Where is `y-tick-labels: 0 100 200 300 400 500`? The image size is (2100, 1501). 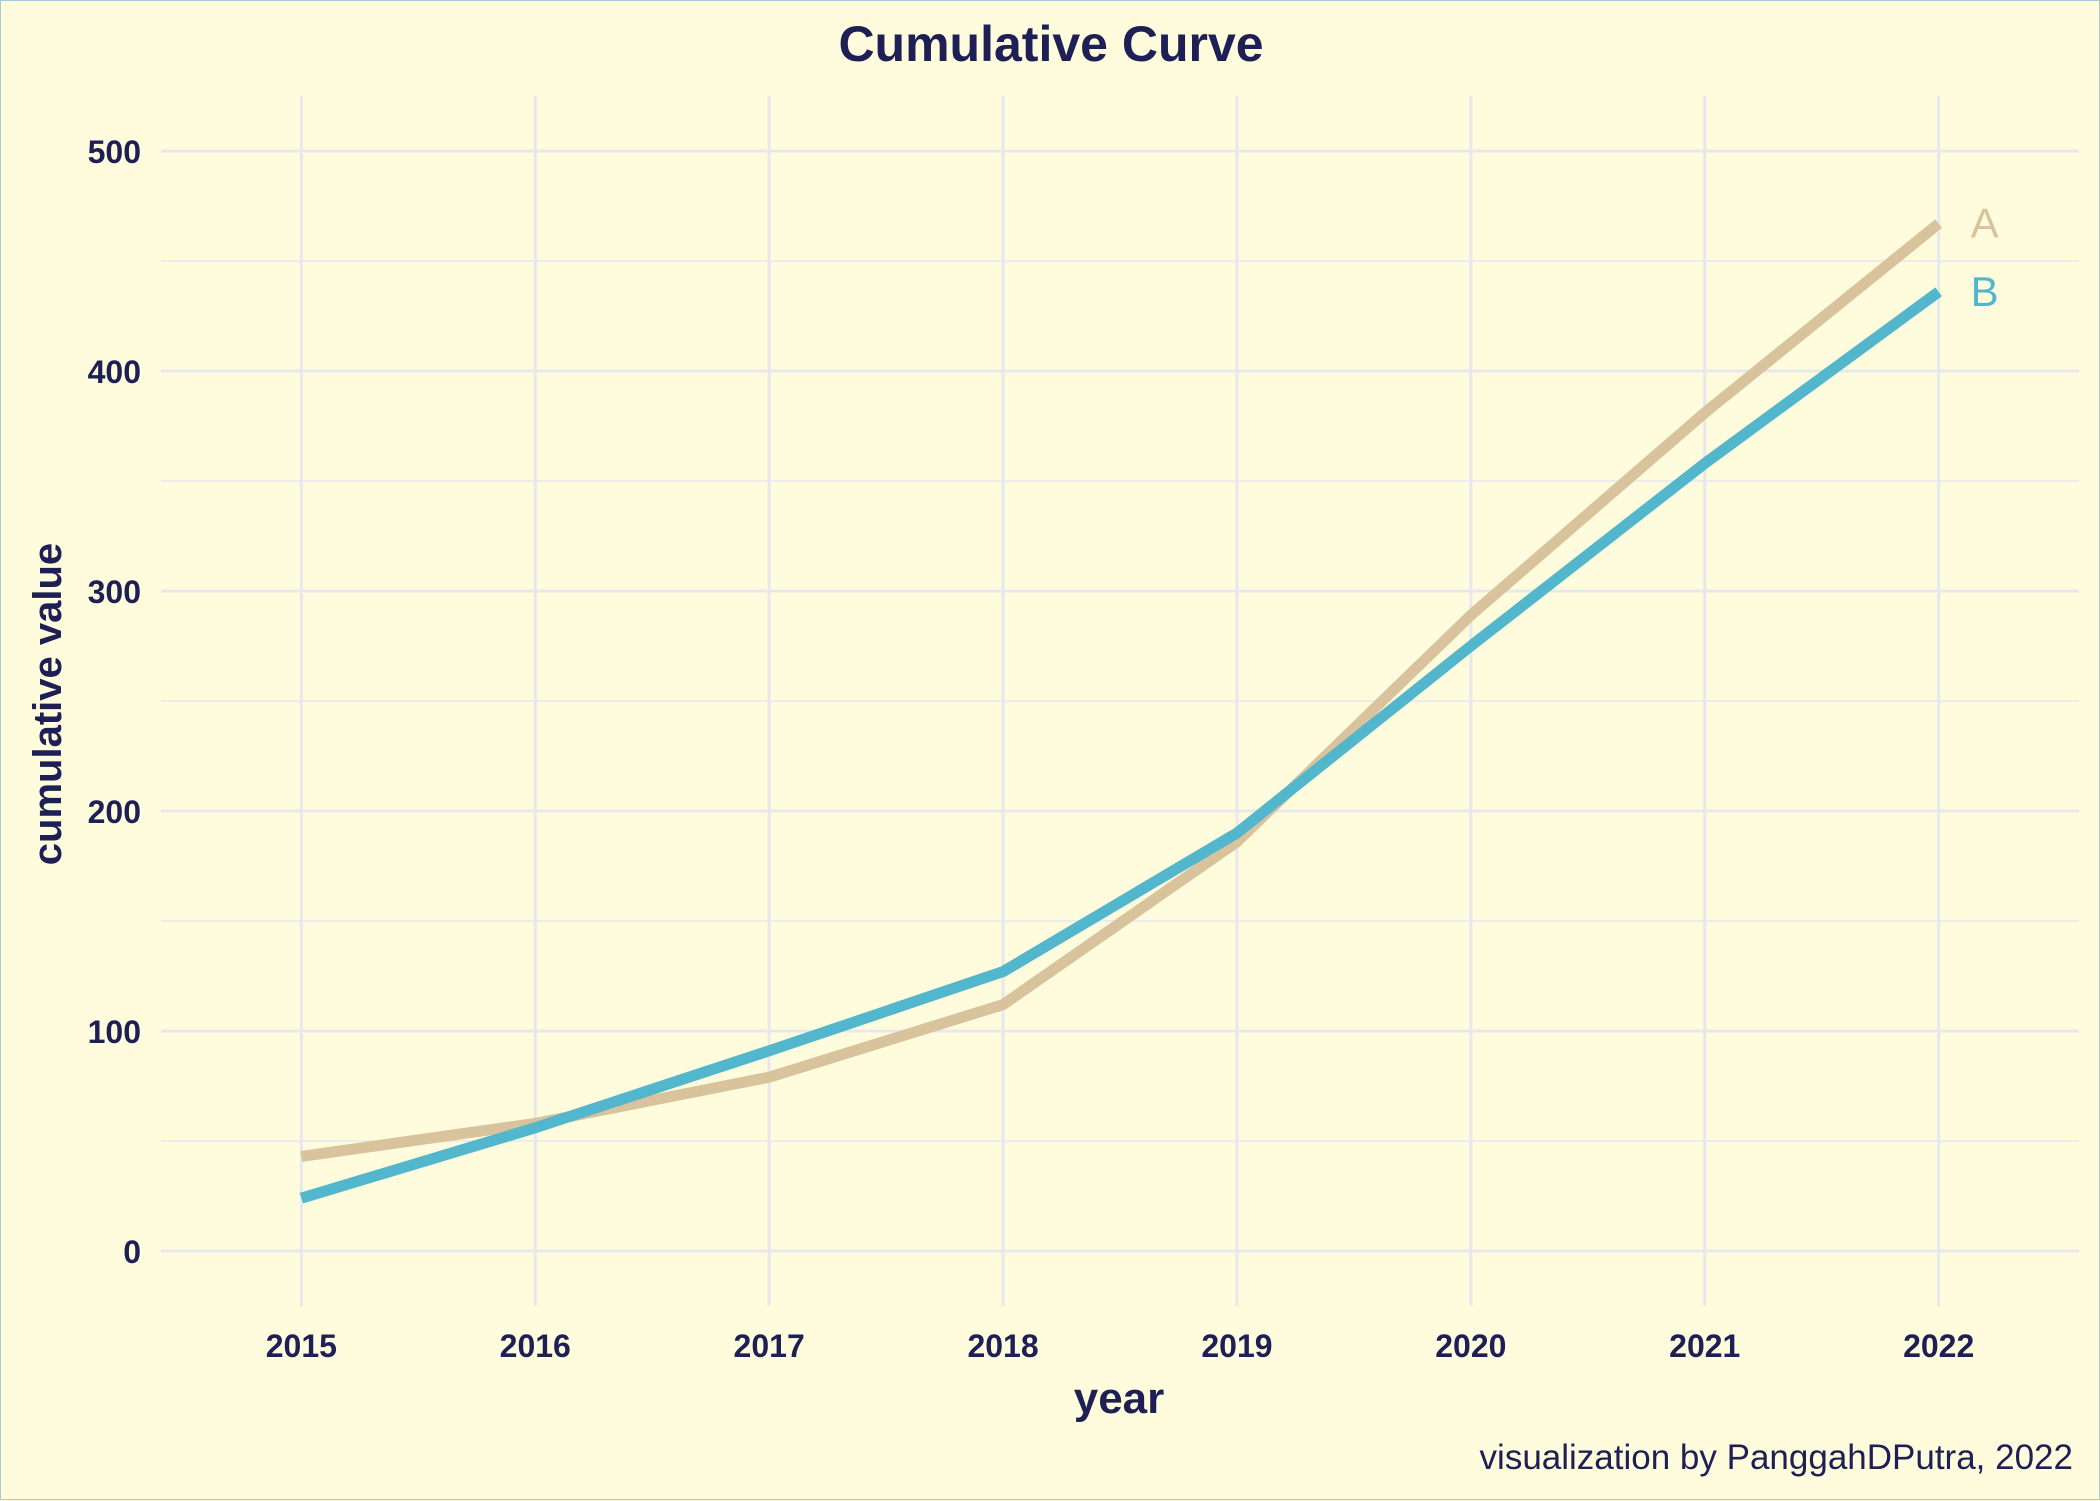 y-tick-labels: 0 100 200 300 400 500 is located at coordinates (114, 702).